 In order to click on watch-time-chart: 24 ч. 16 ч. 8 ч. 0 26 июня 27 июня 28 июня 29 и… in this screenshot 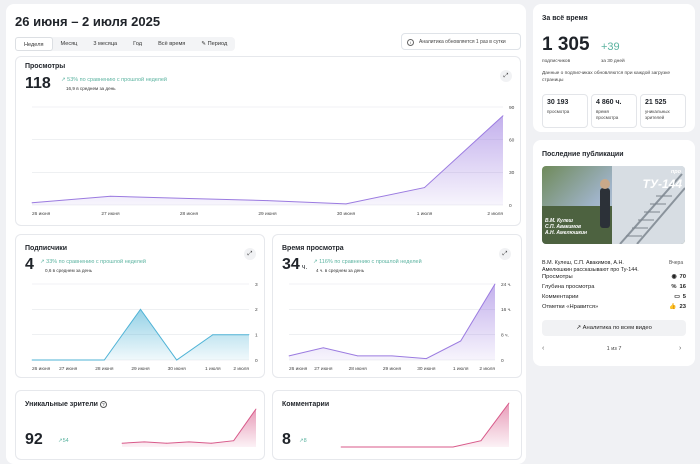, I will do `click(400, 327)`.